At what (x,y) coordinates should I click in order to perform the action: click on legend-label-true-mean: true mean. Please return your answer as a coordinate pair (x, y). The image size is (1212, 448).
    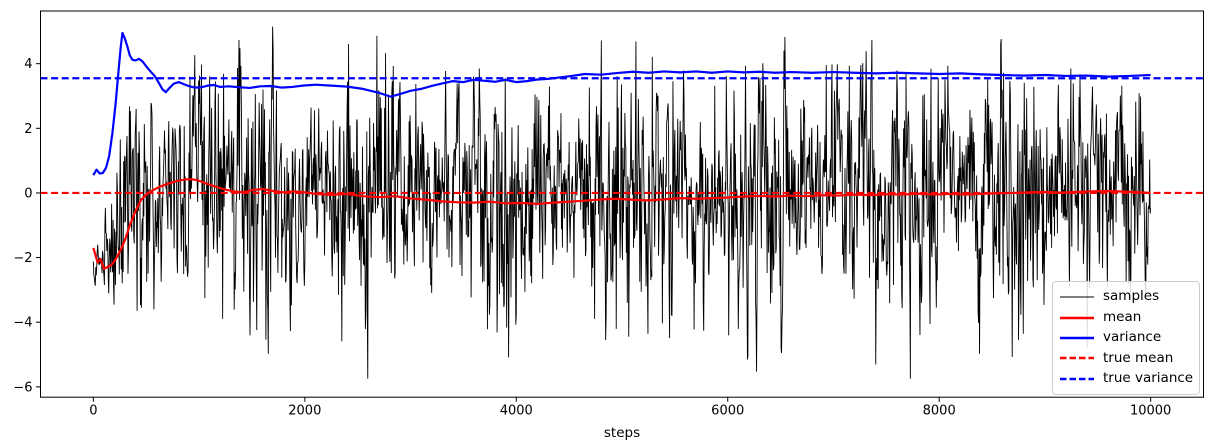
    Looking at the image, I should click on (1138, 357).